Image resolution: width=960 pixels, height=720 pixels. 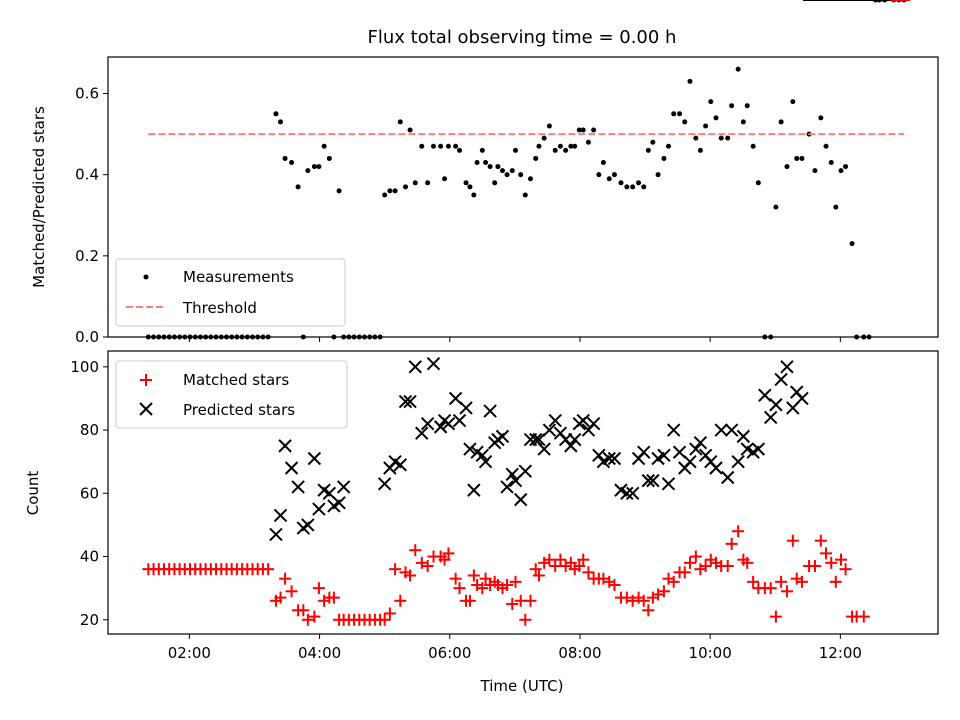 What do you see at coordinates (189, 653) in the screenshot?
I see `x-tick-label: 02:00` at bounding box center [189, 653].